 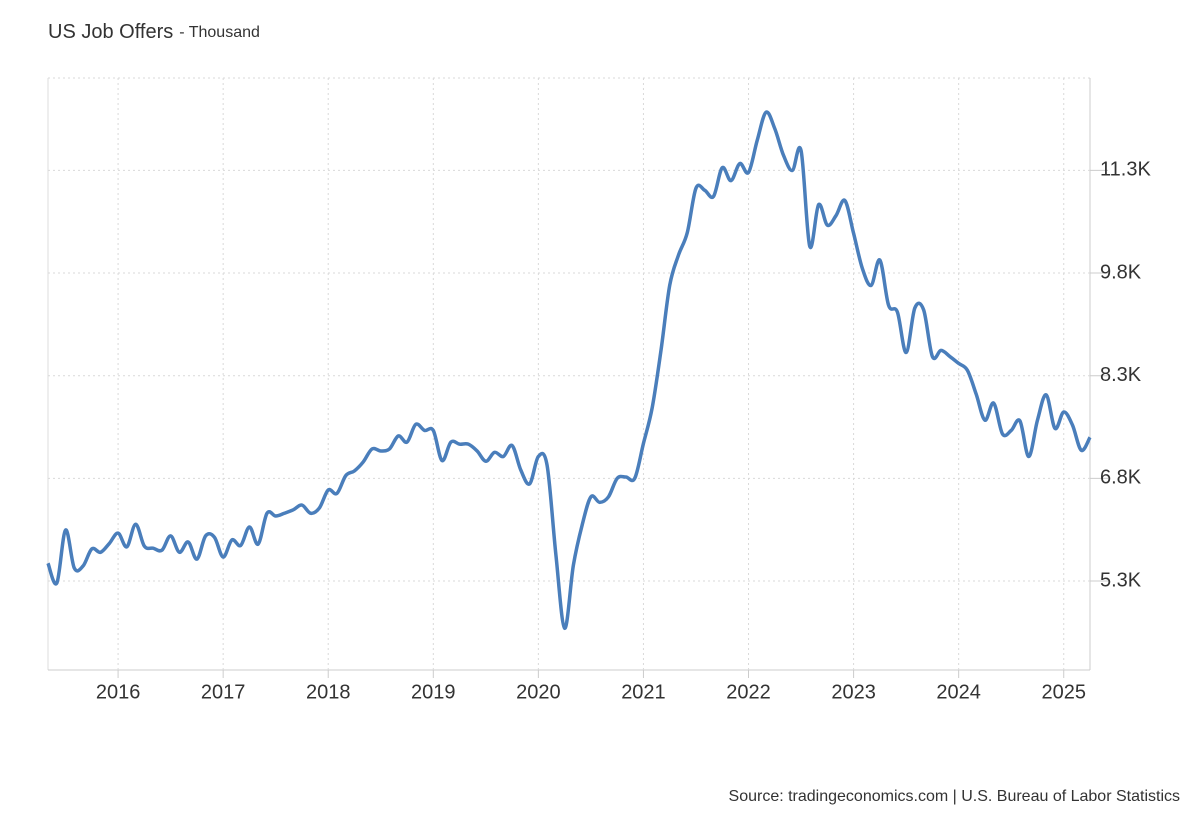 What do you see at coordinates (643, 692) in the screenshot?
I see `x-tick-label: 2021` at bounding box center [643, 692].